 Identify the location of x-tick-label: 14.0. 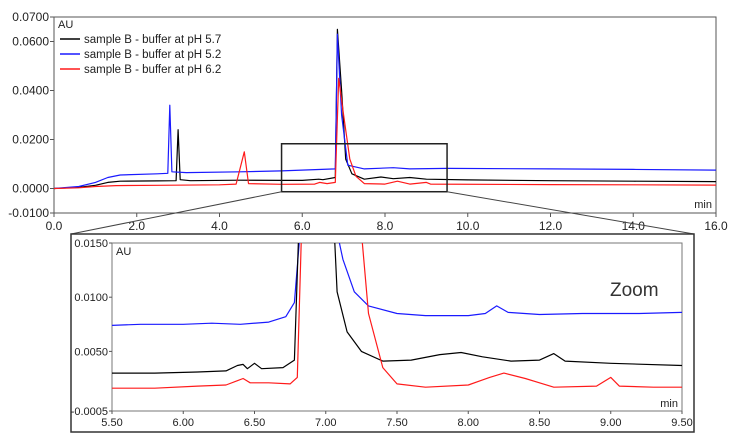
(634, 226).